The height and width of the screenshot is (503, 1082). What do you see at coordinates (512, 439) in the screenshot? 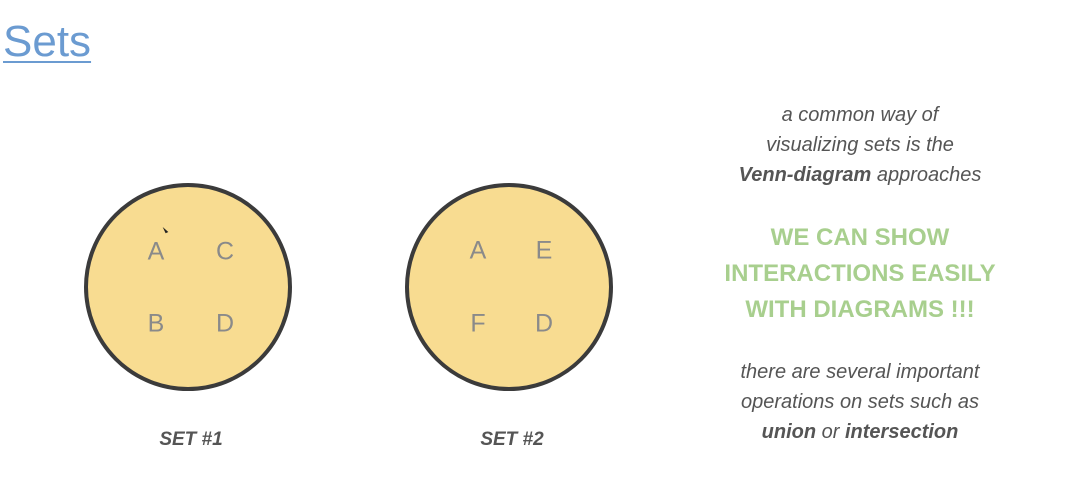
I see `set-2-label: SET #2` at bounding box center [512, 439].